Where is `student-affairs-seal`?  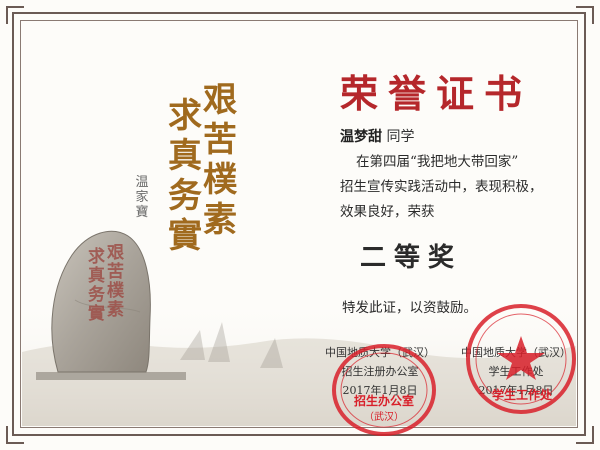
student-affairs-seal is located at coordinates (521, 359).